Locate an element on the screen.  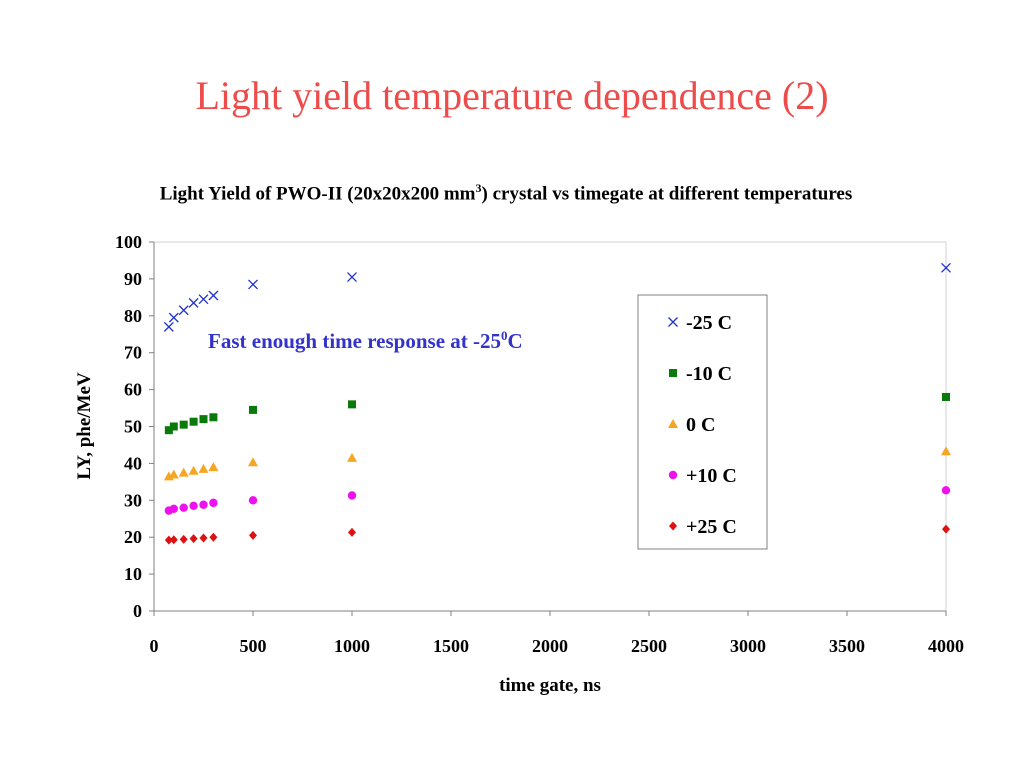
legend-label: +10 C is located at coordinates (711, 476).